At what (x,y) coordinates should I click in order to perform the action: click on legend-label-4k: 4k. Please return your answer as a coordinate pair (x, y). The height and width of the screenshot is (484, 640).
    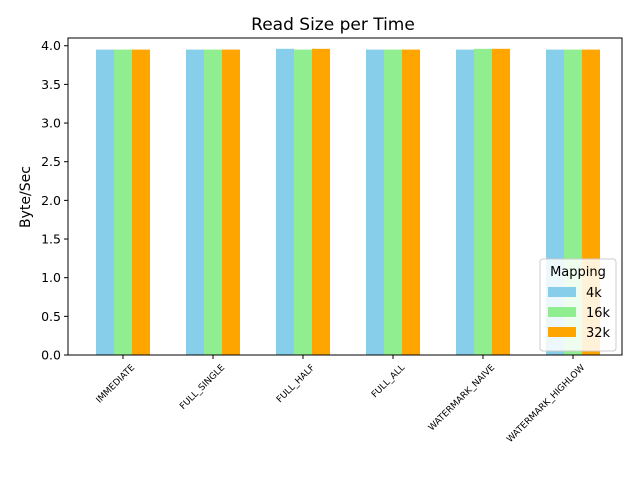
    Looking at the image, I should click on (594, 293).